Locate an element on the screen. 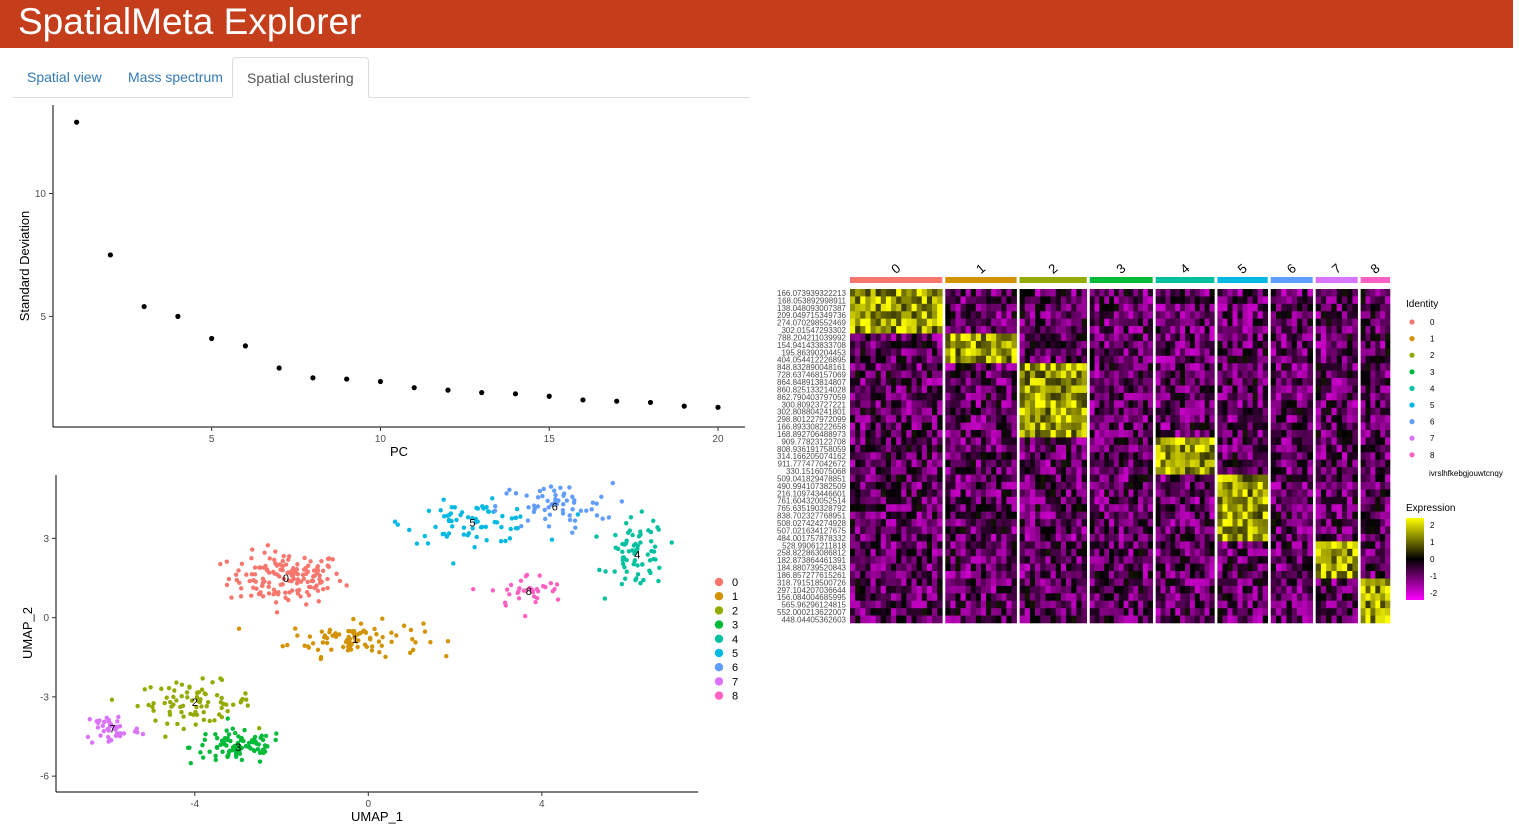 This screenshot has height=834, width=1526. tab-mass-spectrum: Mass spectrum is located at coordinates (175, 77).